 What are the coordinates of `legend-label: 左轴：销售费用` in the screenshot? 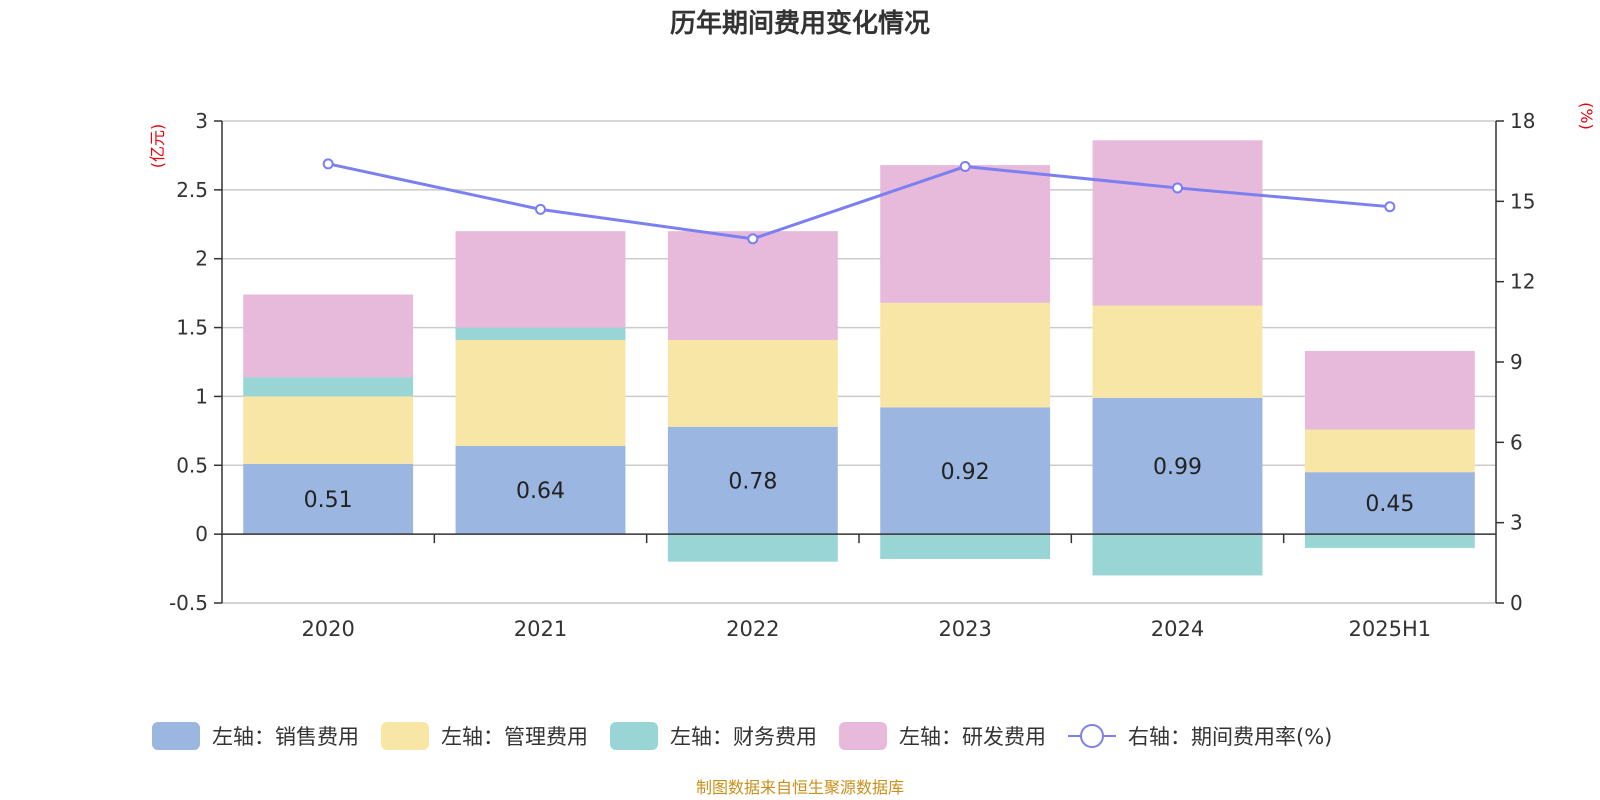 It's located at (285, 737).